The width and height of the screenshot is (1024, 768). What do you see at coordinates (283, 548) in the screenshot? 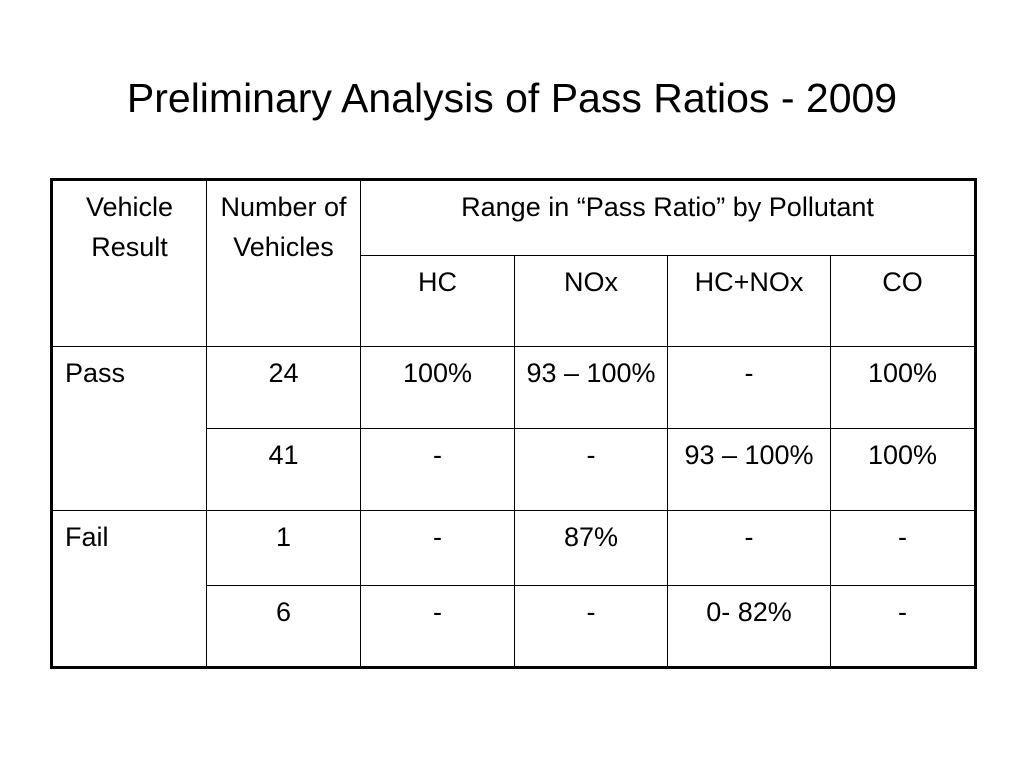
I see `cell-count: 1` at bounding box center [283, 548].